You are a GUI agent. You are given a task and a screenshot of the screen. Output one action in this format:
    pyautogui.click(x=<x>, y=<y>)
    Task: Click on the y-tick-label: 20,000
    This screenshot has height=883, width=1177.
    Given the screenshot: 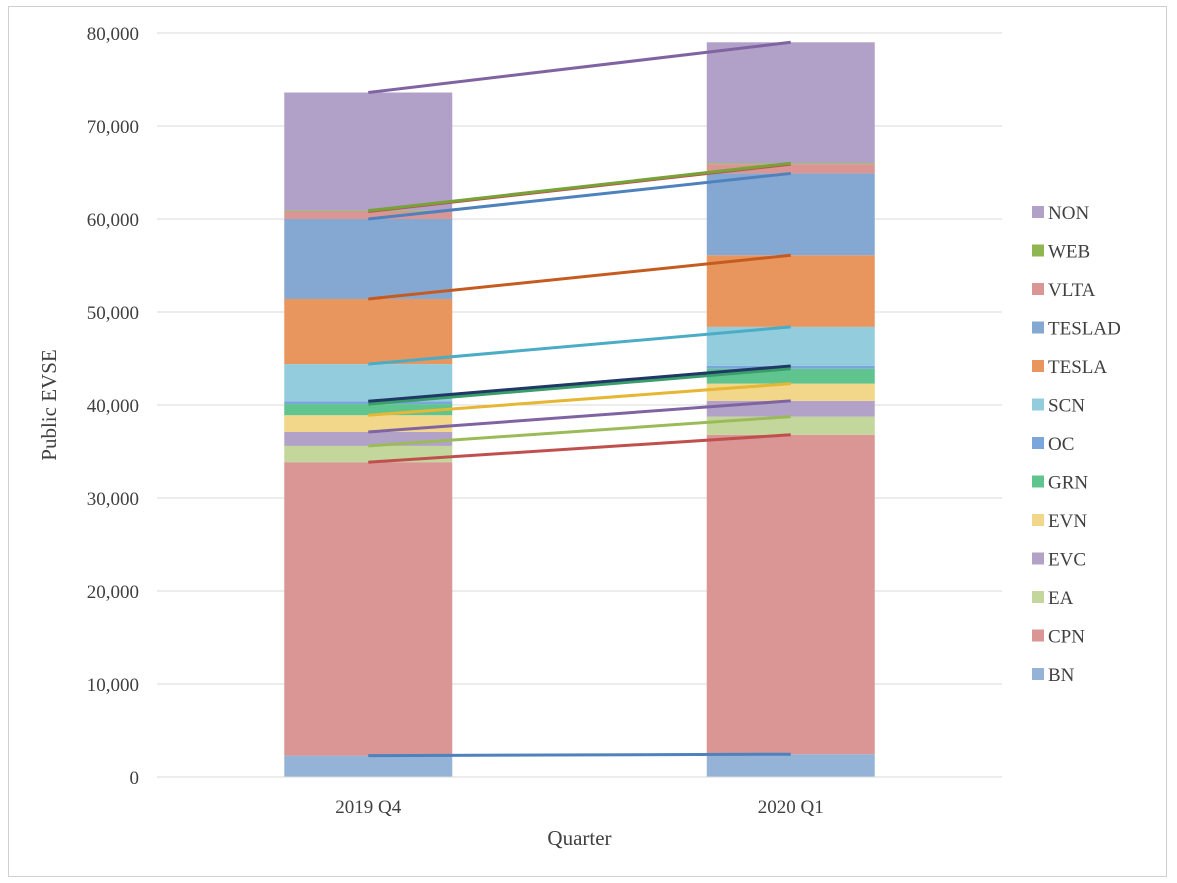 What is the action you would take?
    pyautogui.click(x=113, y=592)
    